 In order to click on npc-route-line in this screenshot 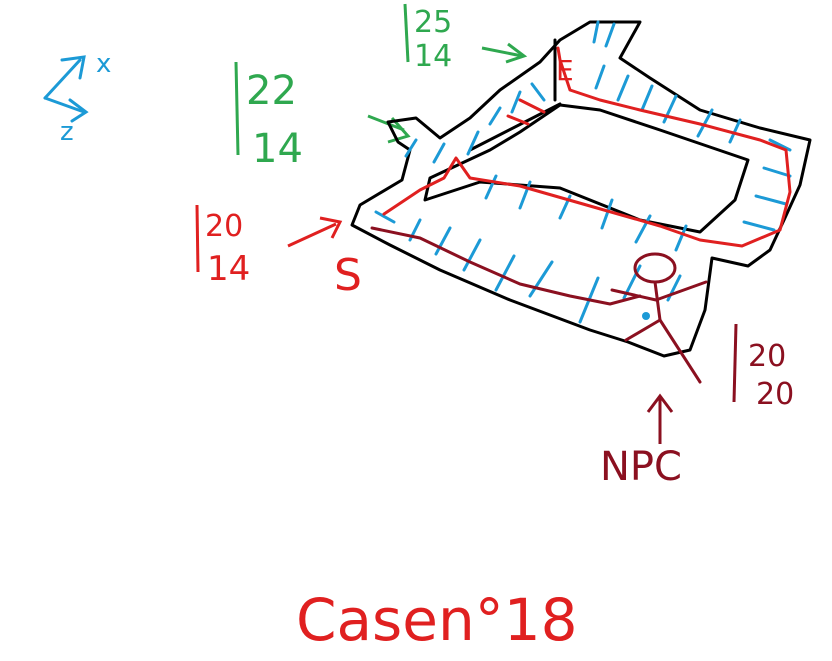, I will do `click(506, 266)`.